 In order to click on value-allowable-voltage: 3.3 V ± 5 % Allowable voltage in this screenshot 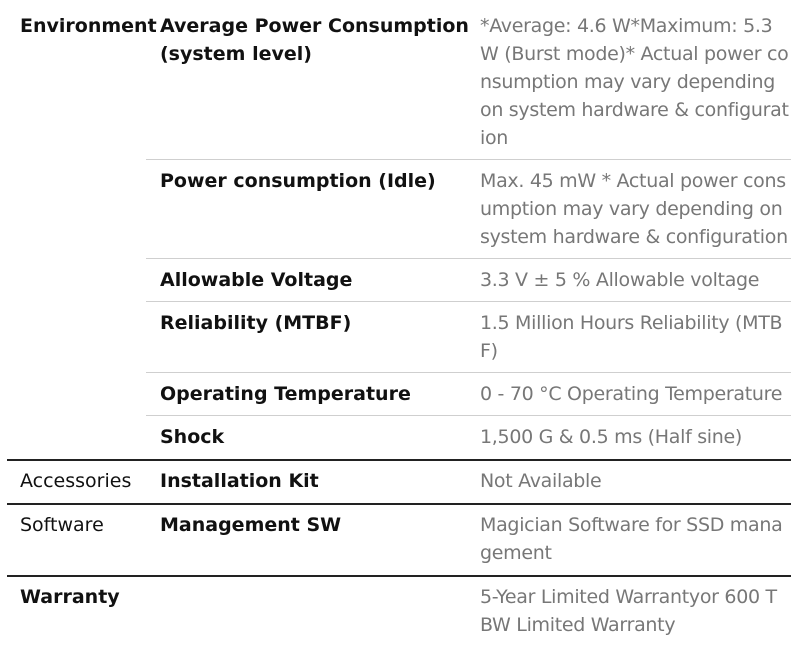, I will do `click(620, 280)`.